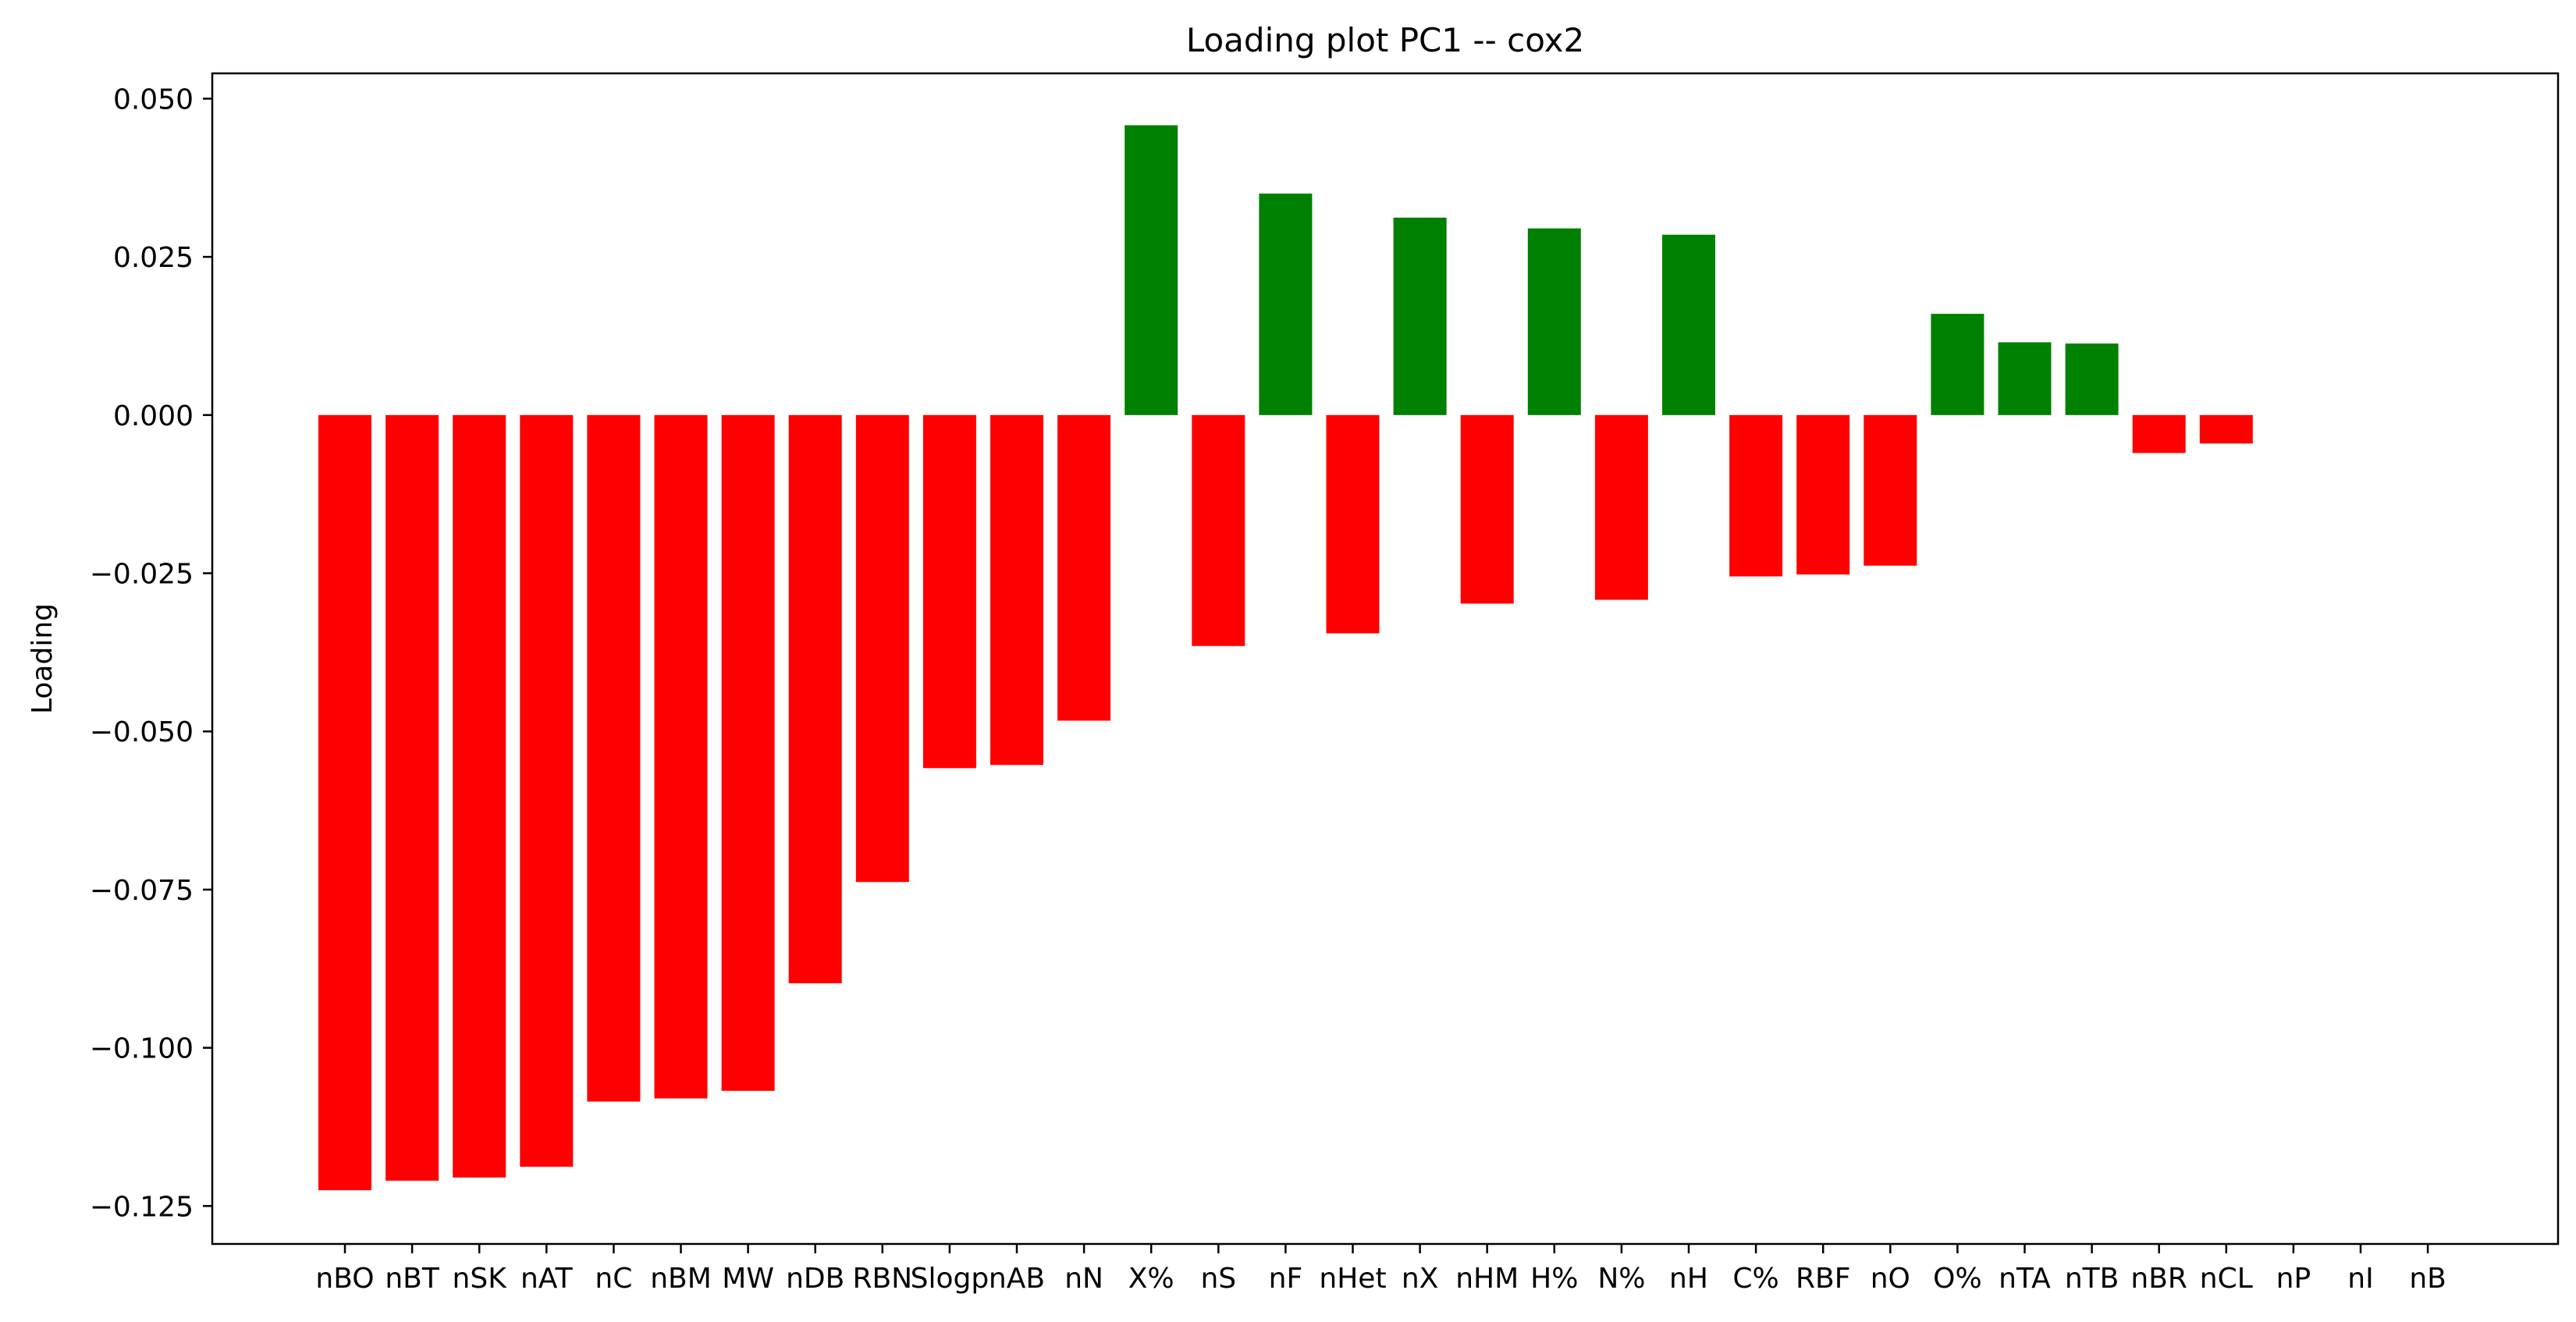  I want to click on bar-slogp, so click(949, 591).